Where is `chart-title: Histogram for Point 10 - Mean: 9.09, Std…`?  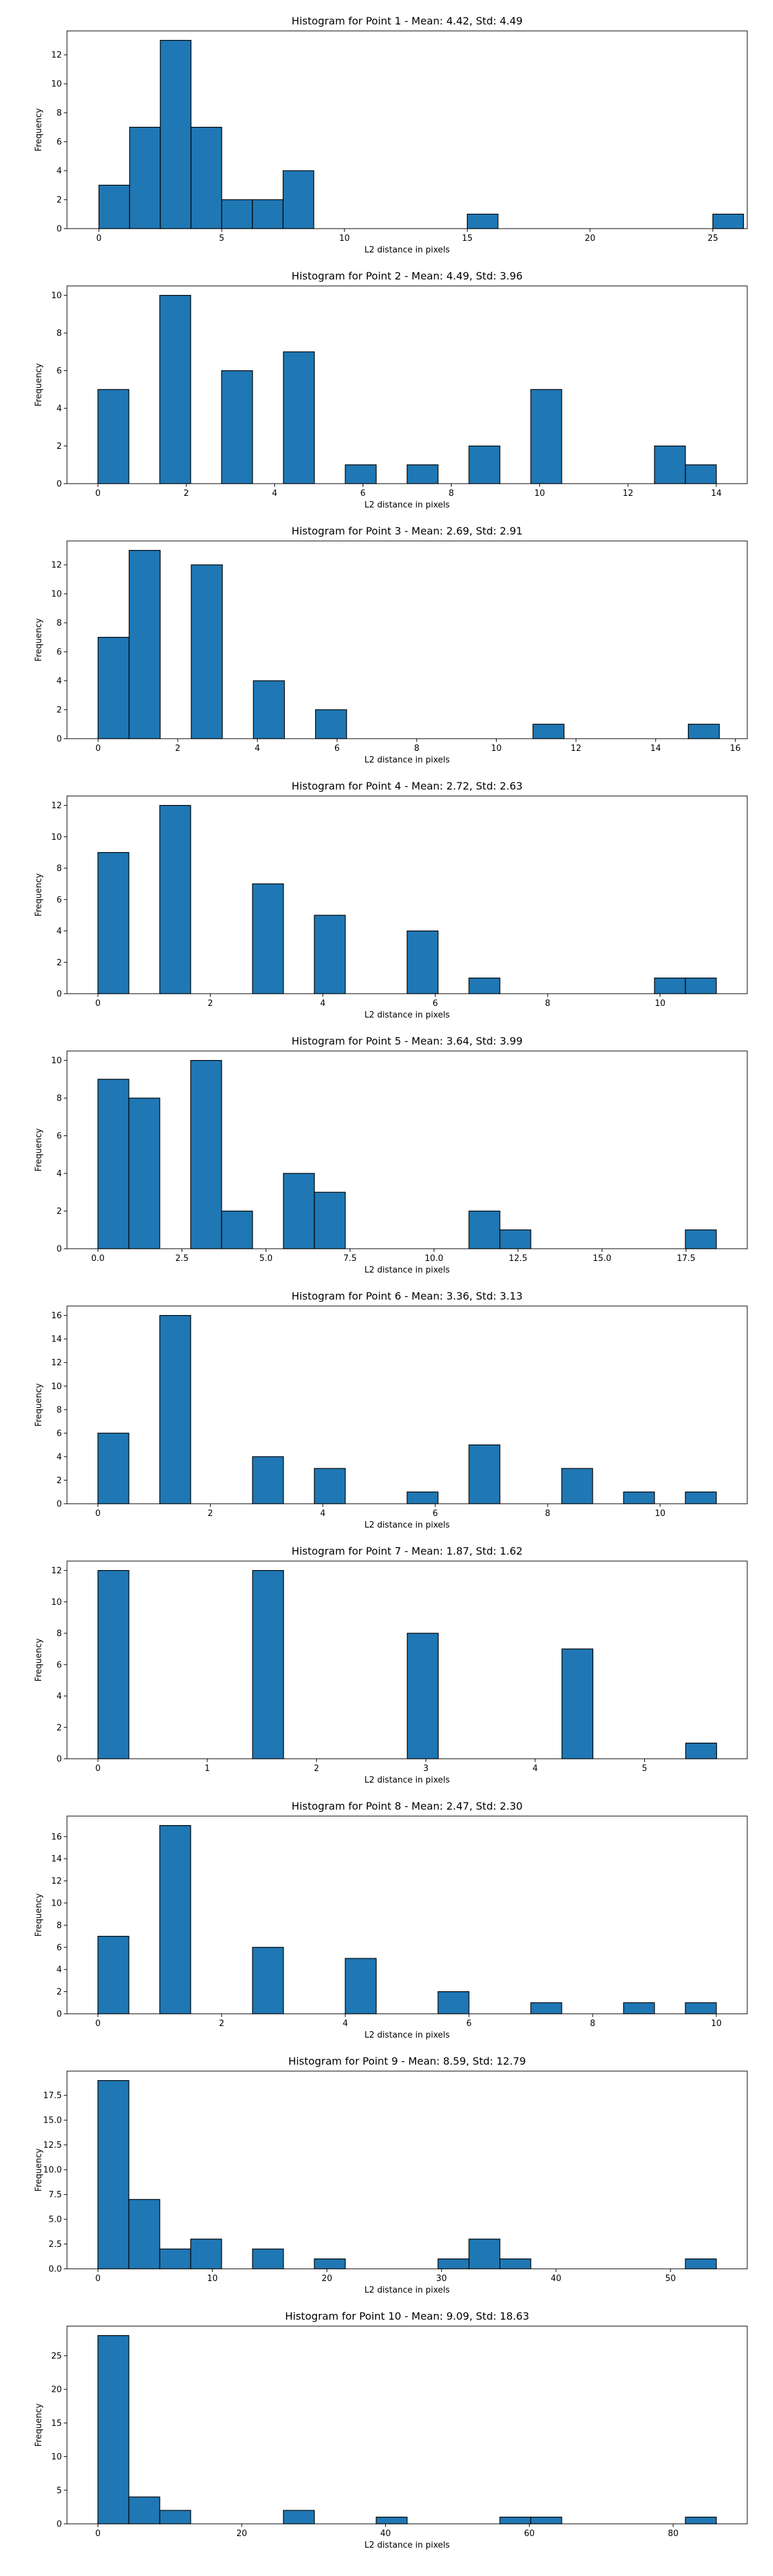
chart-title: Histogram for Point 10 - Mean: 9.09, Std… is located at coordinates (407, 2316).